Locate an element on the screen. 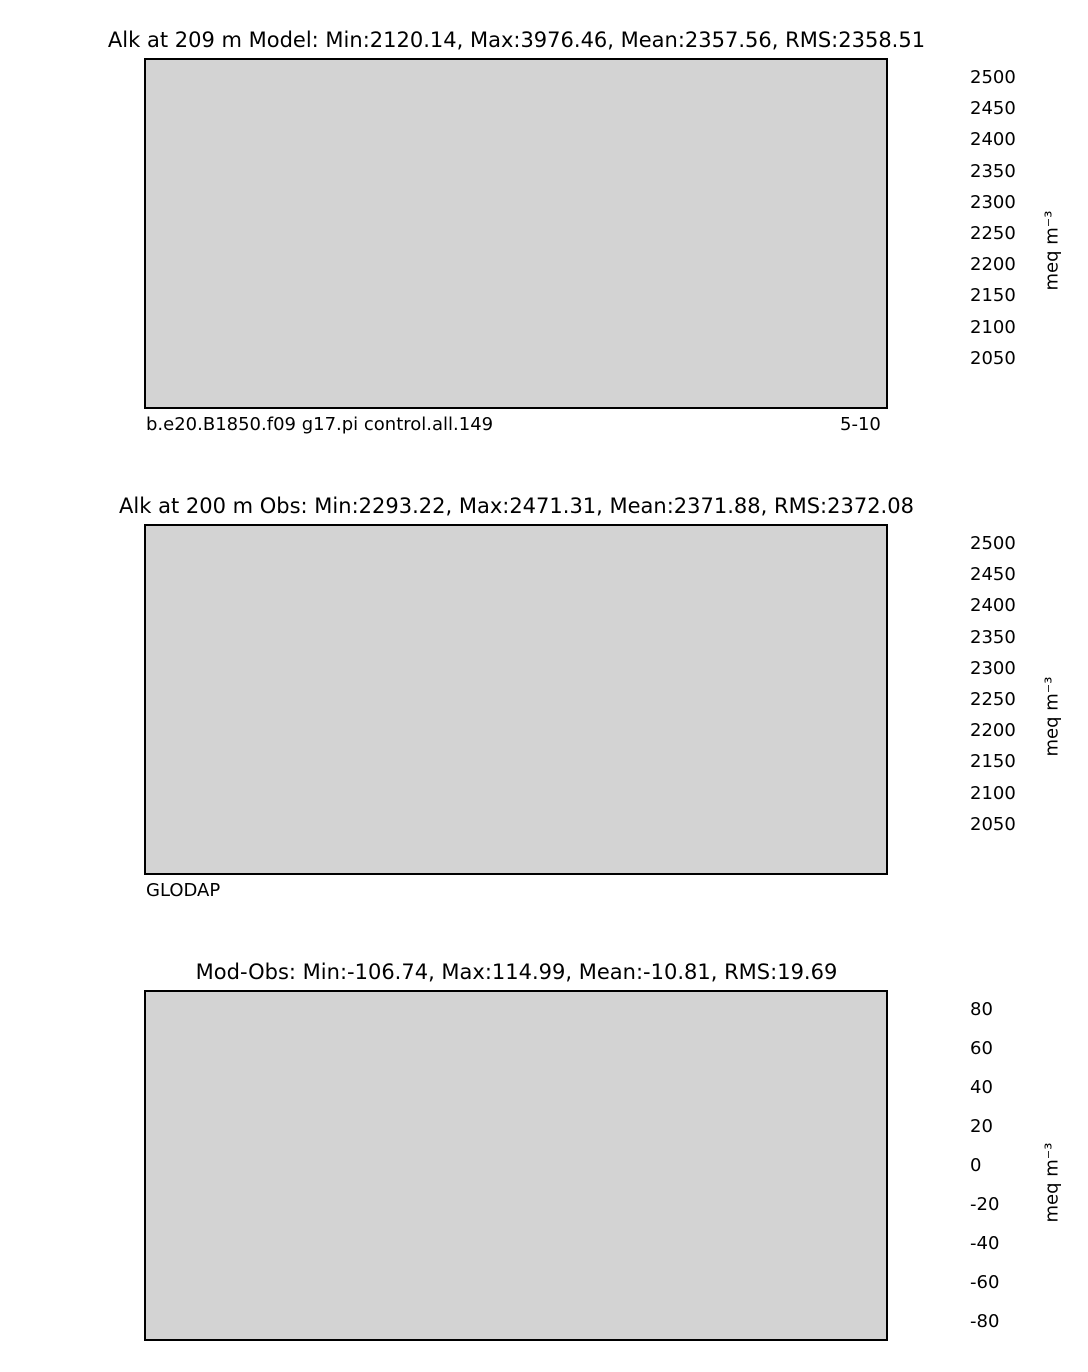 Image resolution: width=1088 pixels, height=1372 pixels. model-colorbar is located at coordinates (947, 234).